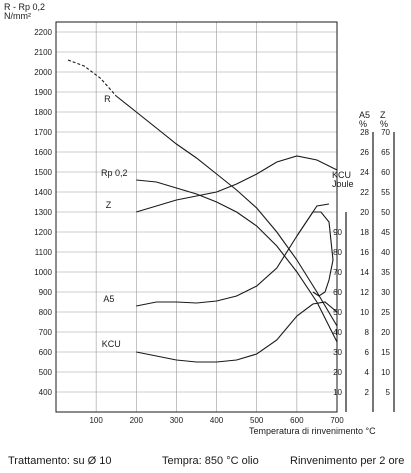  I want to click on y-tick-label: 1500, so click(43, 172).